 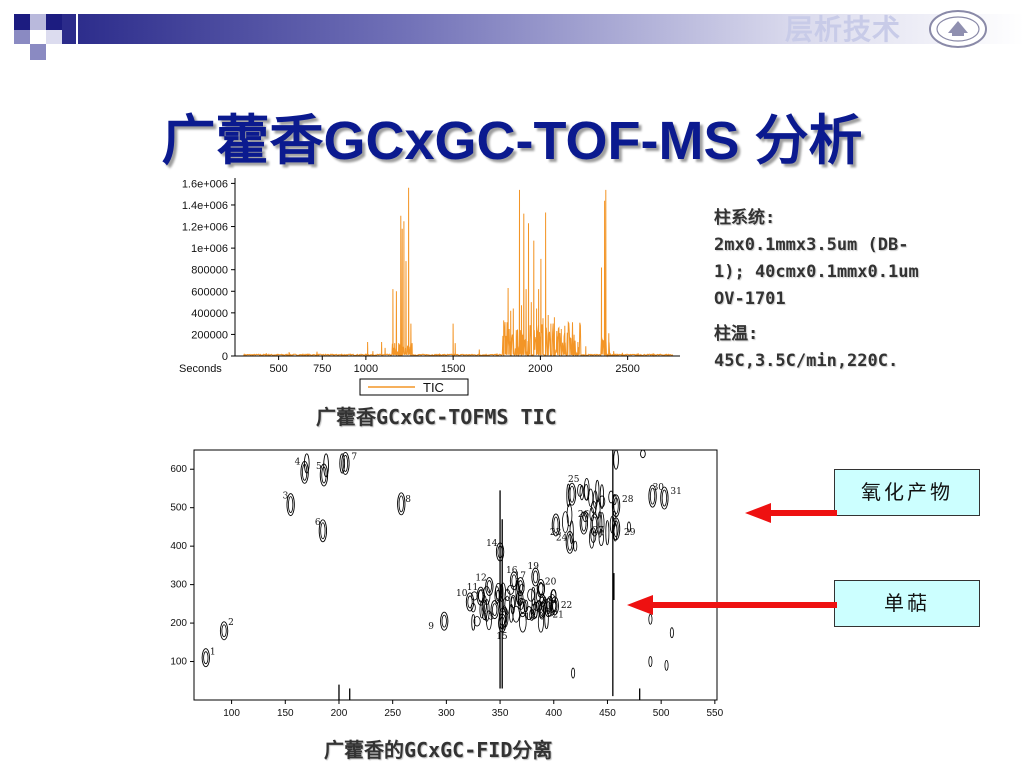 What do you see at coordinates (540, 369) in the screenshot?
I see `x-tick-label: 2000` at bounding box center [540, 369].